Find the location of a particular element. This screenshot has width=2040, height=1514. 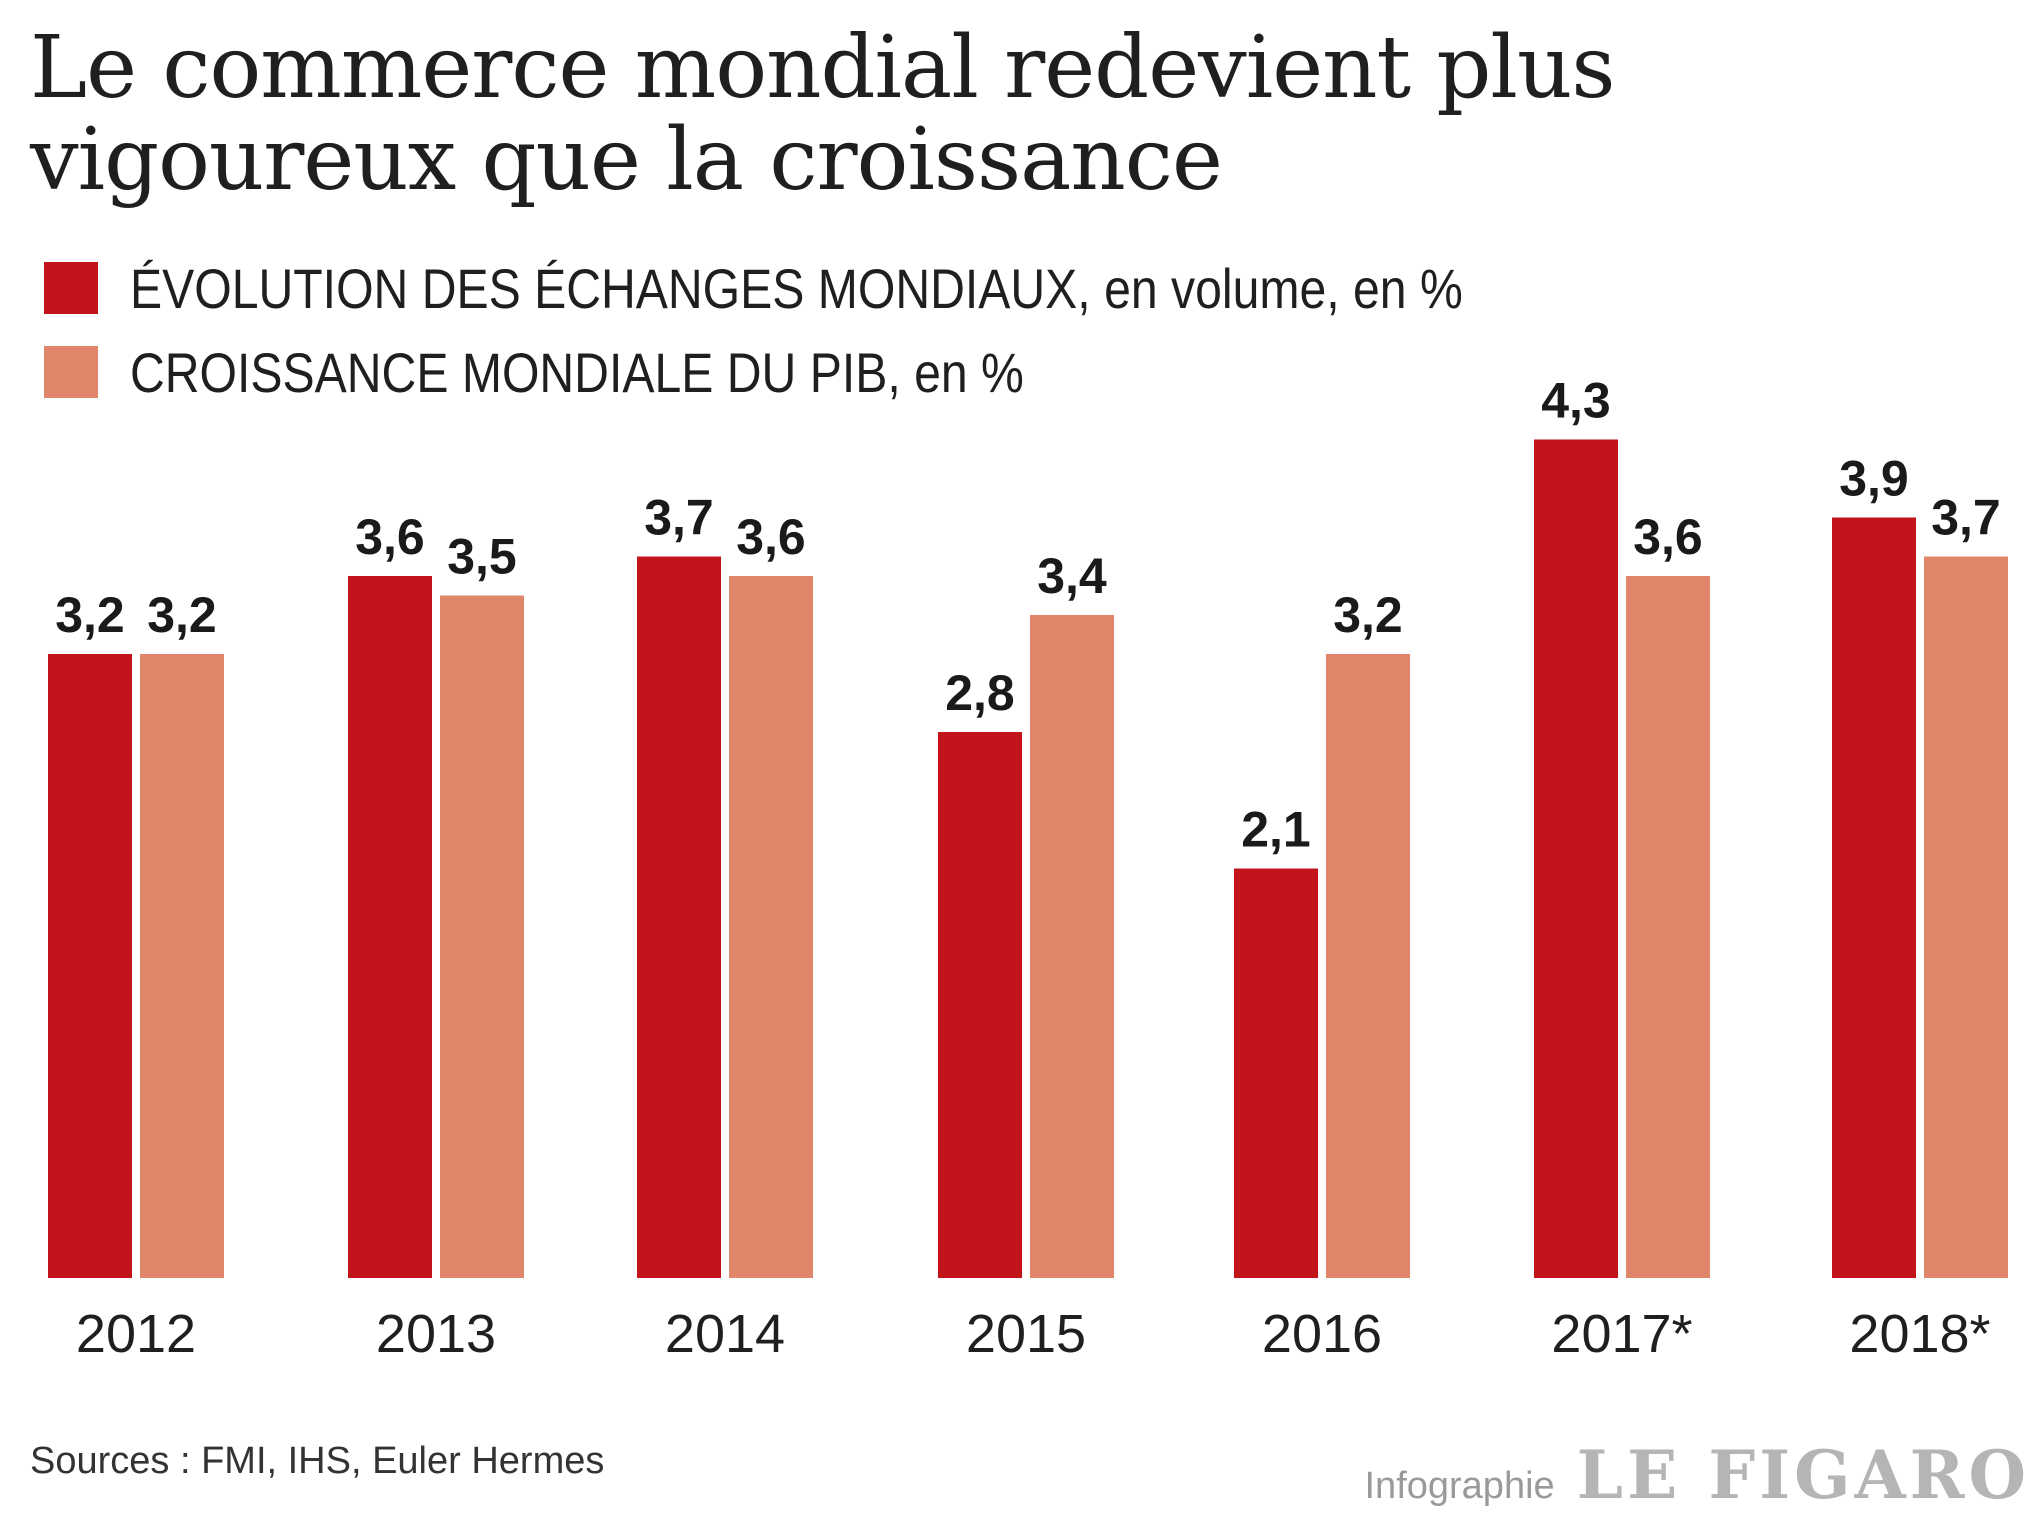

credit: Infographie LE FIGARO is located at coordinates (1698, 1475).